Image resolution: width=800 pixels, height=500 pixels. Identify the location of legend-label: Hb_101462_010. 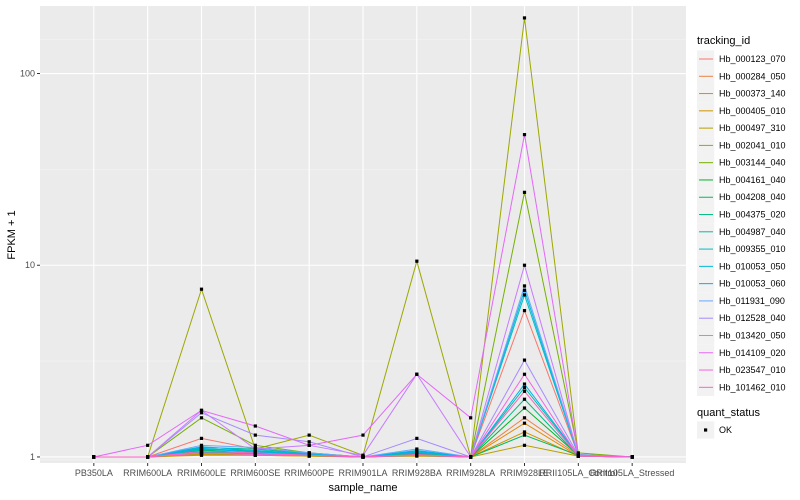
(752, 387).